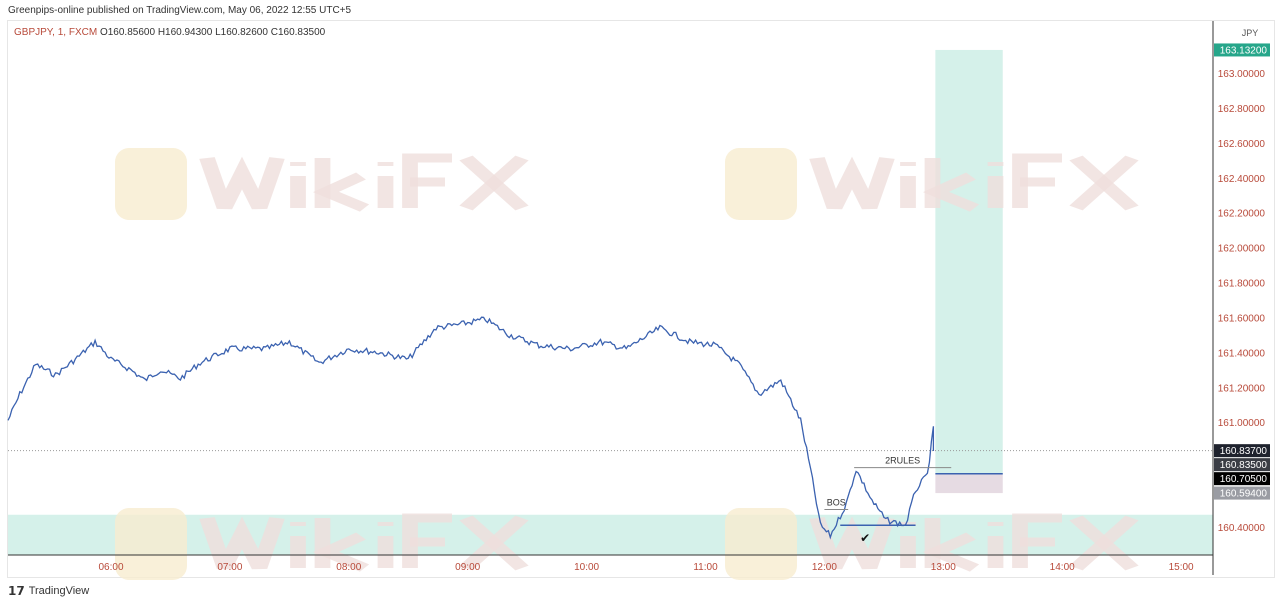 The width and height of the screenshot is (1280, 604). Describe the element at coordinates (969, 483) in the screenshot. I see `position-stop-area` at that location.